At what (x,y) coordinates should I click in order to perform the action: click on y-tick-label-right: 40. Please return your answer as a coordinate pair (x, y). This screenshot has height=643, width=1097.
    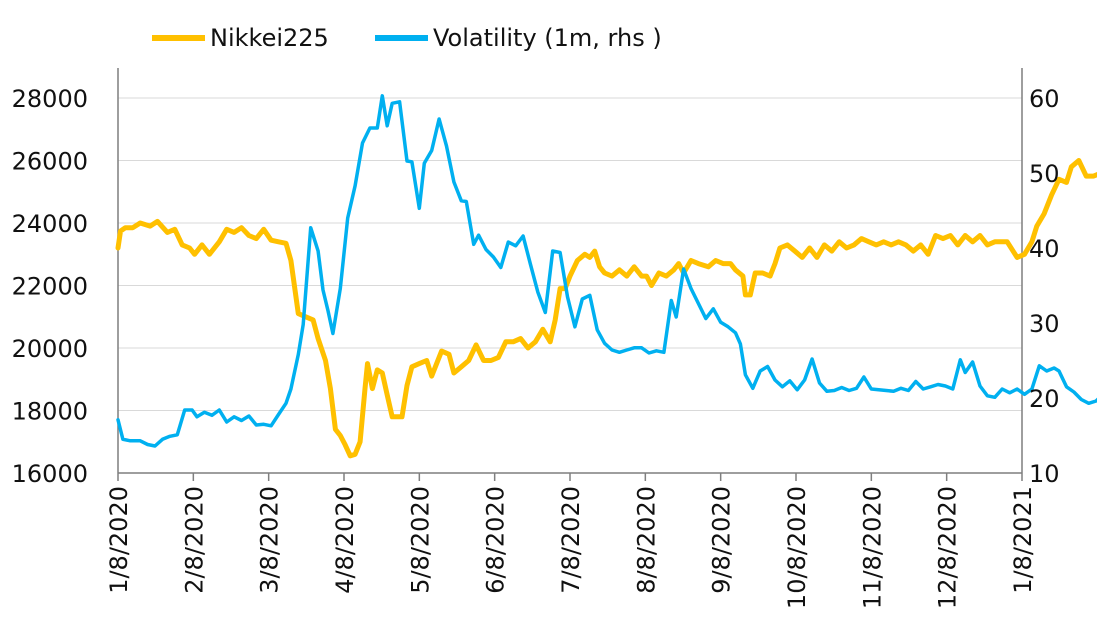
    Looking at the image, I should click on (1044, 249).